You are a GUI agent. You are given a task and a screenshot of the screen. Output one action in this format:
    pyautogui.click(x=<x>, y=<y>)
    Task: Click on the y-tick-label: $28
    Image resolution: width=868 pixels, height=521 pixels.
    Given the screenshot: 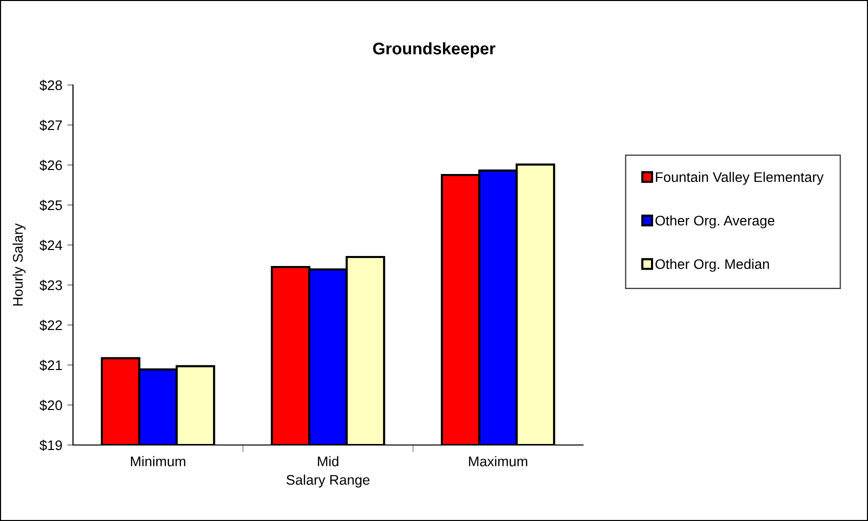 What is the action you would take?
    pyautogui.click(x=51, y=85)
    